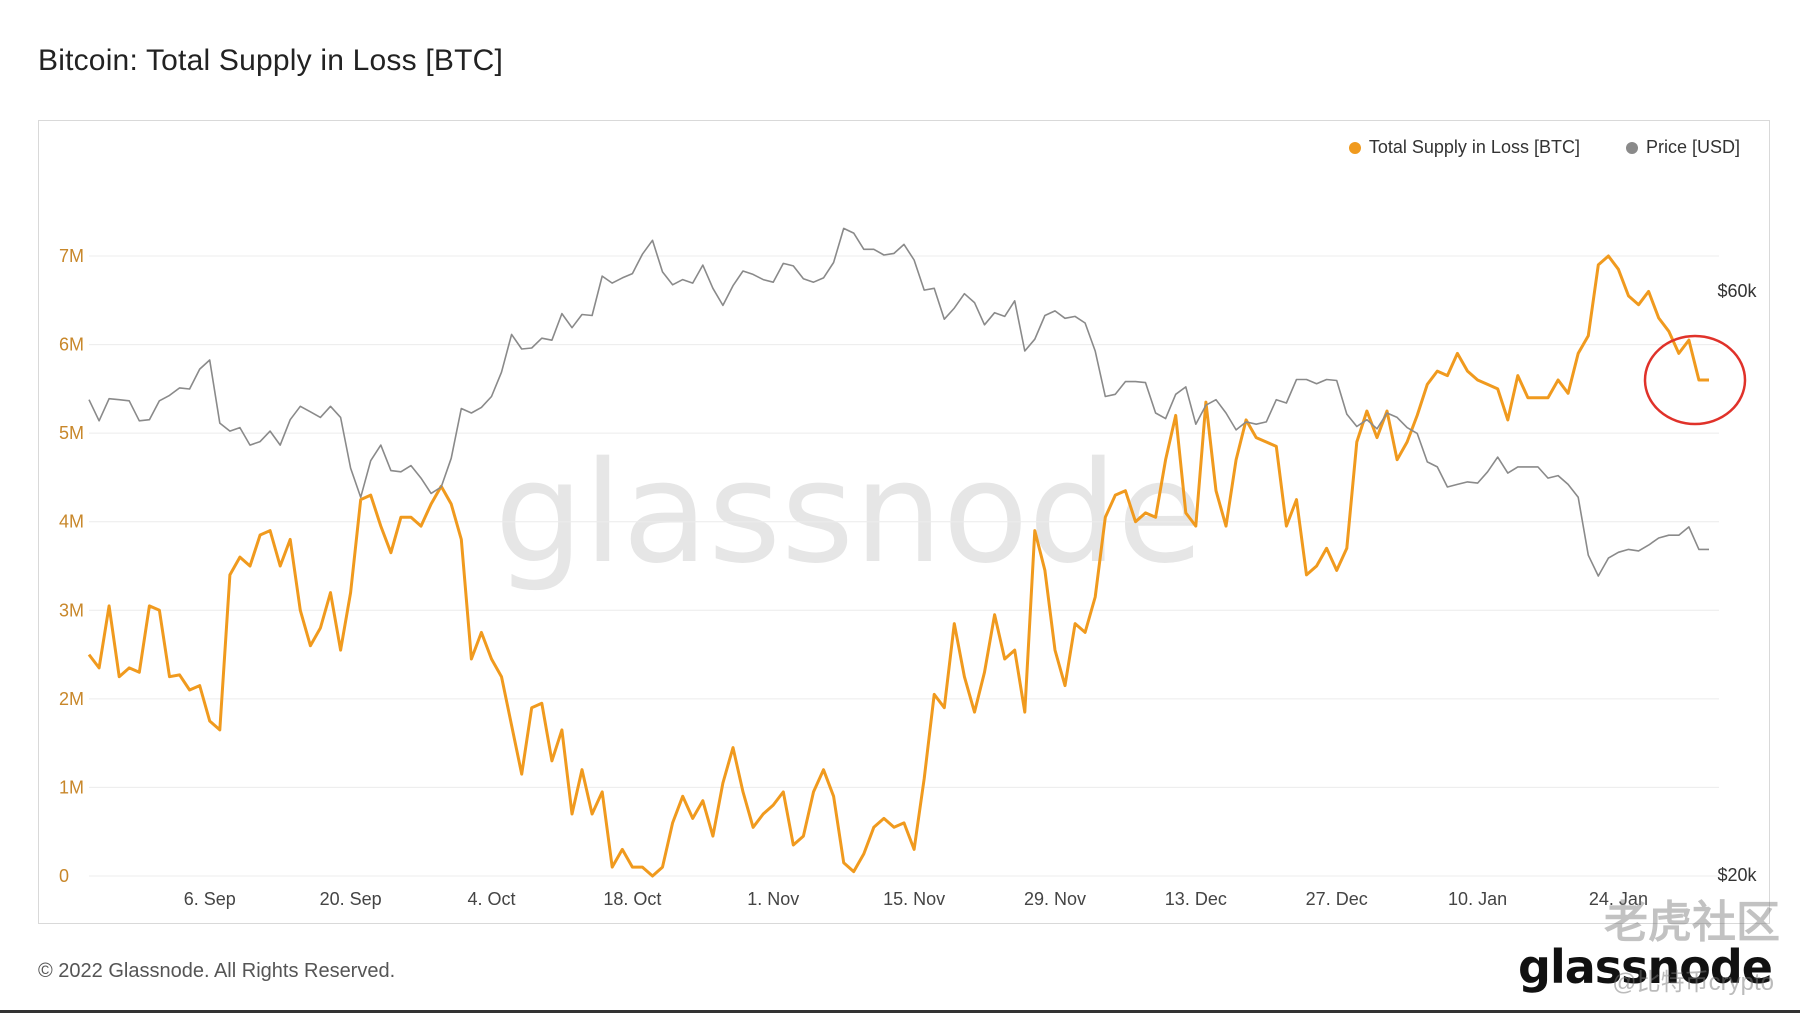 This screenshot has height=1013, width=1800. Describe the element at coordinates (71, 522) in the screenshot. I see `y-left-tick-label: 4M` at that location.